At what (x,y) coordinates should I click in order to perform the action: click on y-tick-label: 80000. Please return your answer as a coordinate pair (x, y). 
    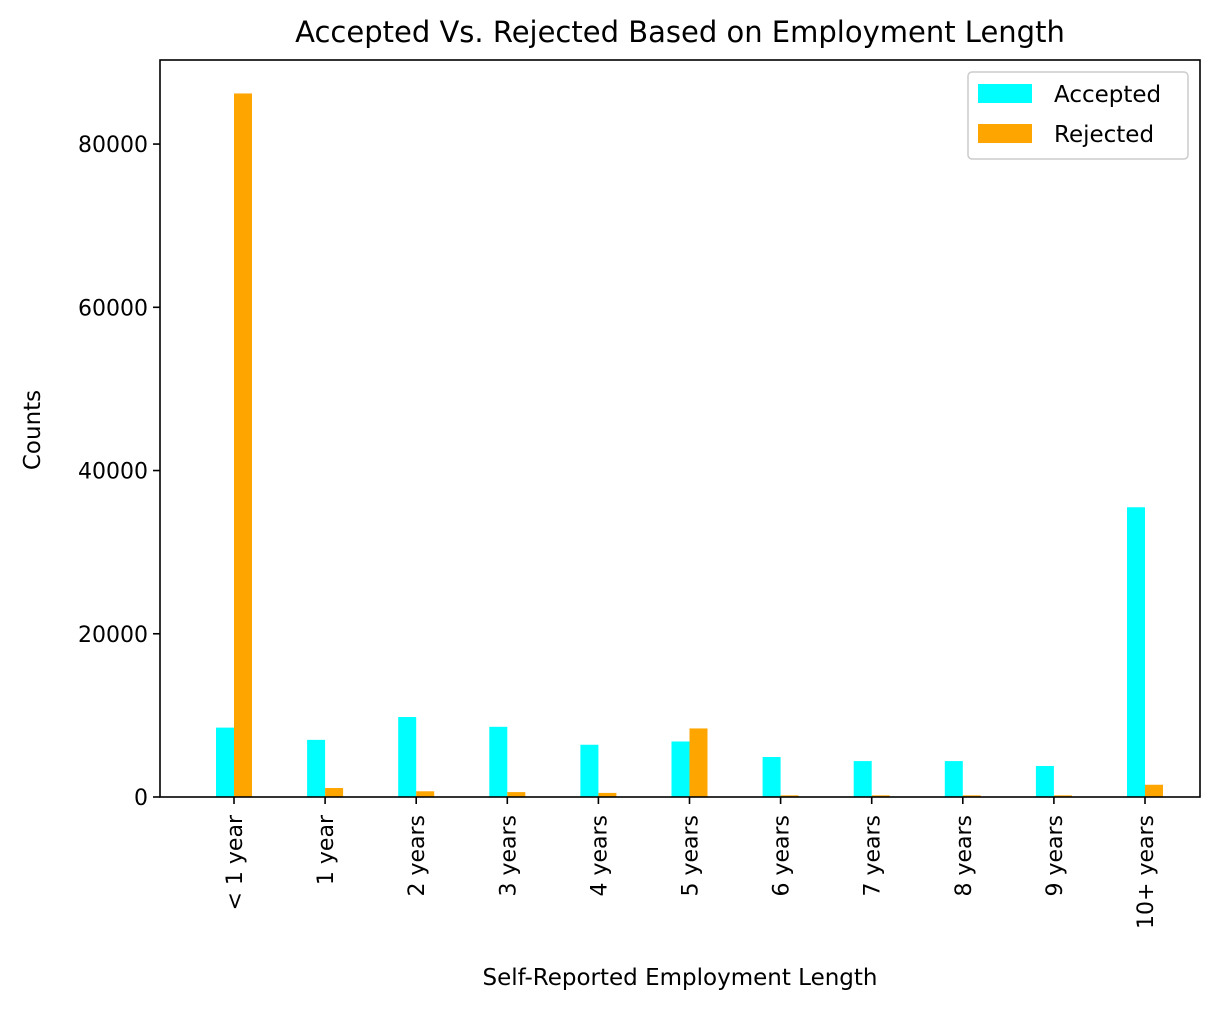
    Looking at the image, I should click on (113, 145).